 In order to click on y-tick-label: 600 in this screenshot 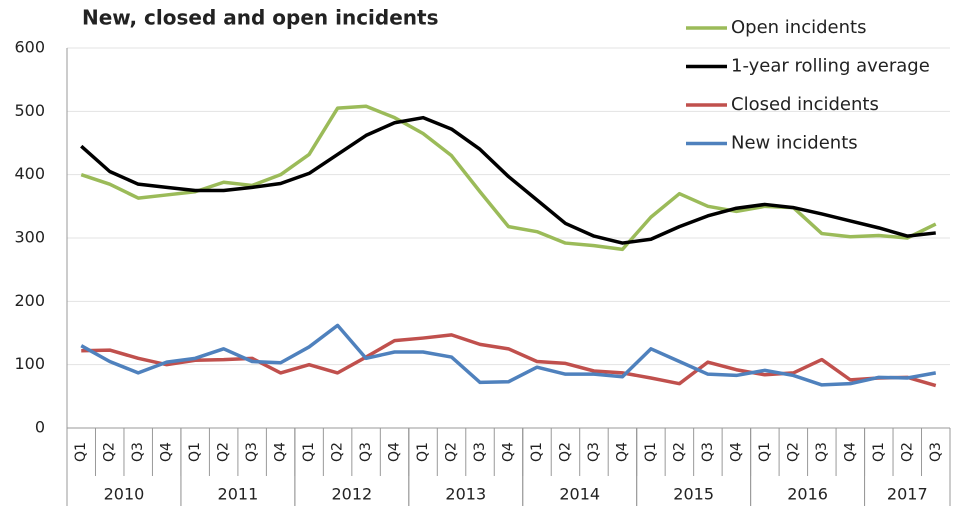, I will do `click(29, 47)`.